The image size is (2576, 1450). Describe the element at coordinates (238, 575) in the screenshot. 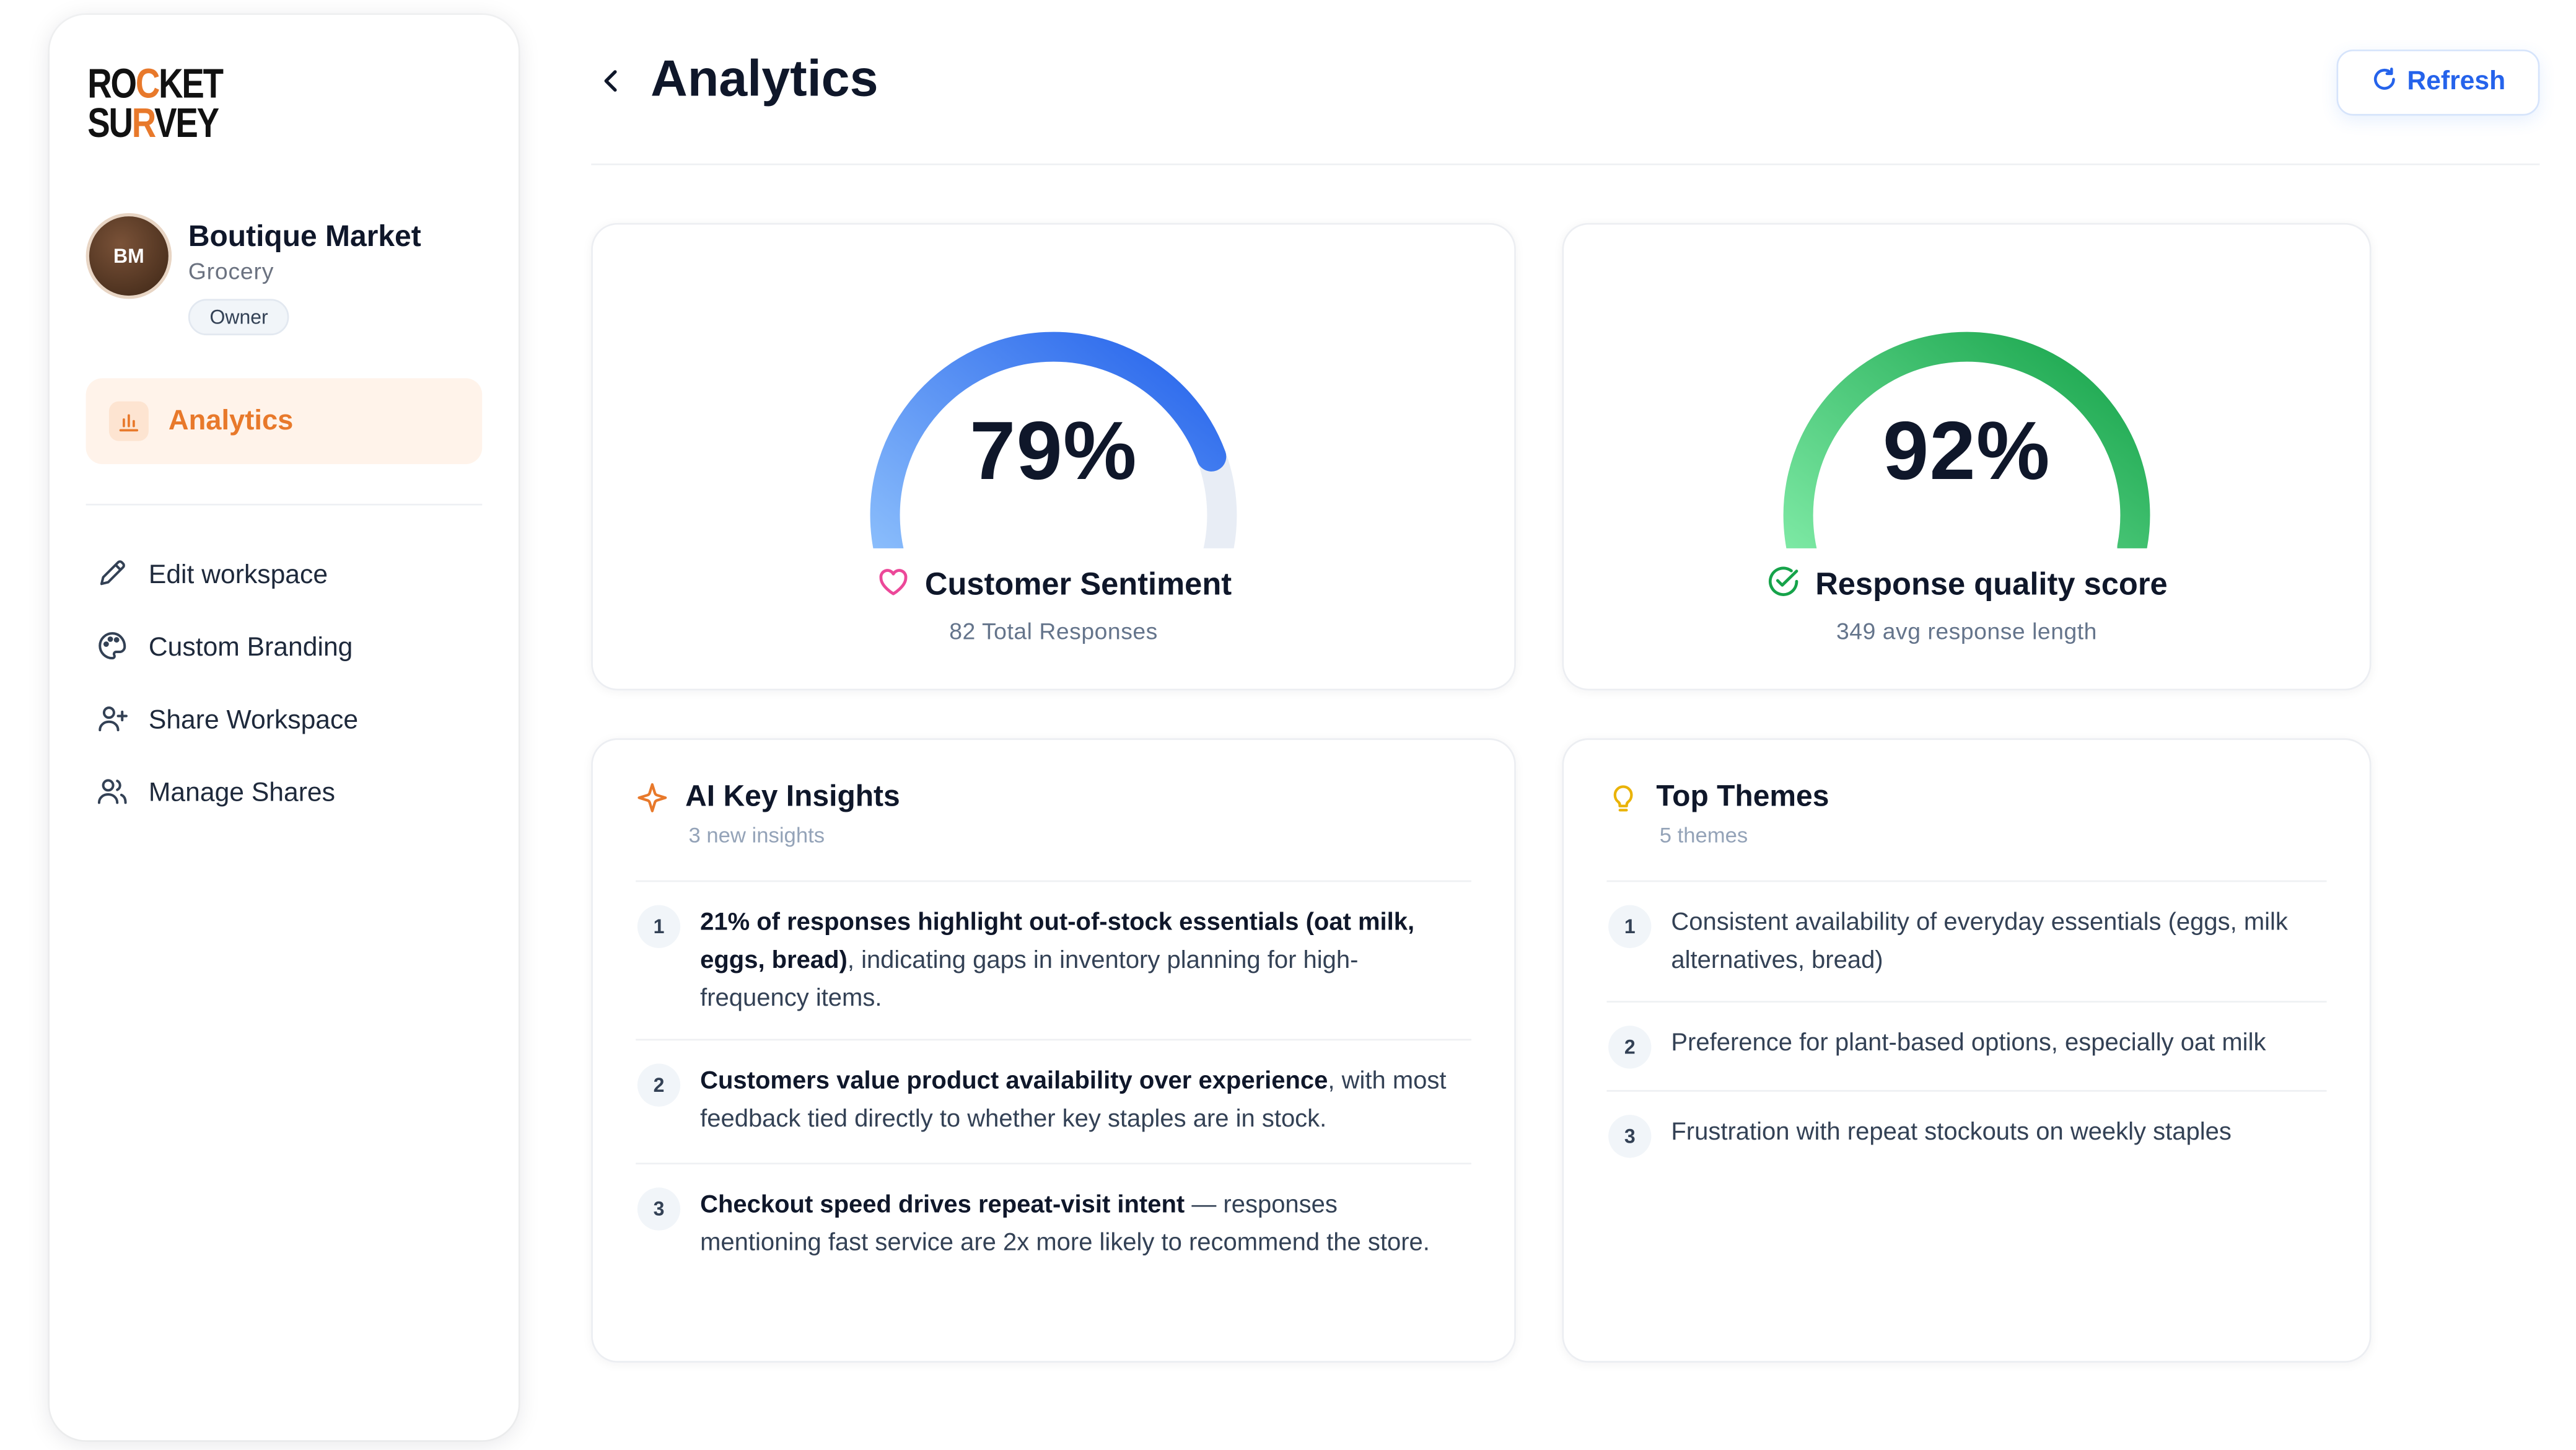

I see `sidebar-item-label: Edit workspace` at that location.